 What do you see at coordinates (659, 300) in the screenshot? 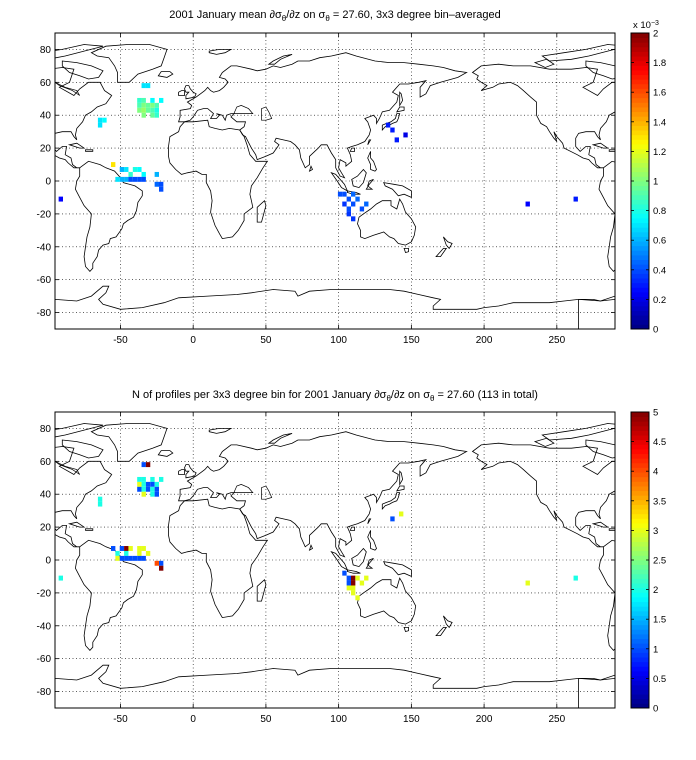
I see `colorbar-tick-label: 0.2` at bounding box center [659, 300].